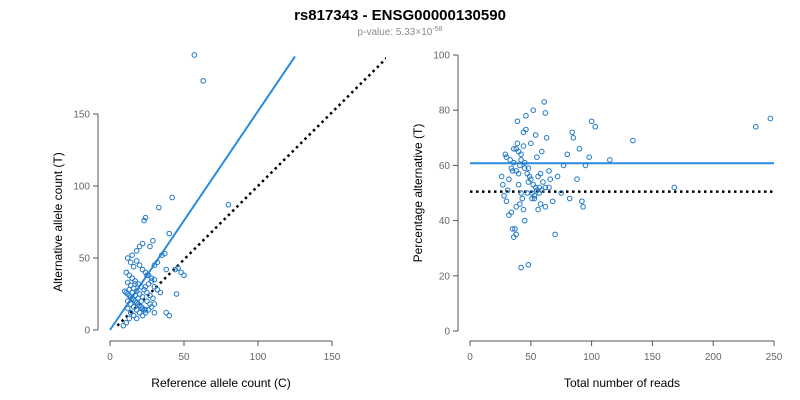 The height and width of the screenshot is (400, 800). Describe the element at coordinates (86, 223) in the screenshot. I see `y-axis-allele-counts: 0 50 100 150` at that location.